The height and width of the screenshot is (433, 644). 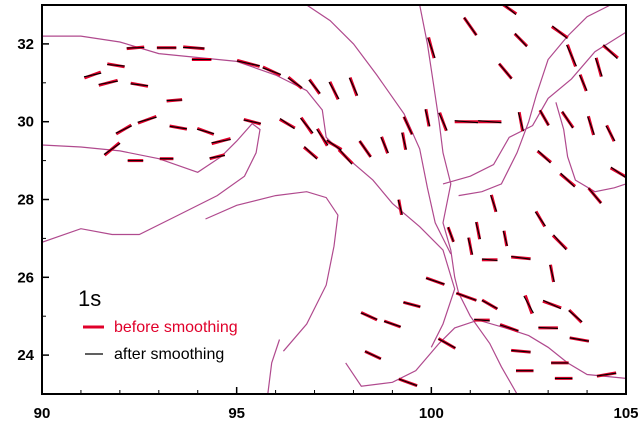 I want to click on y-tick-label: 28, so click(x=25, y=200).